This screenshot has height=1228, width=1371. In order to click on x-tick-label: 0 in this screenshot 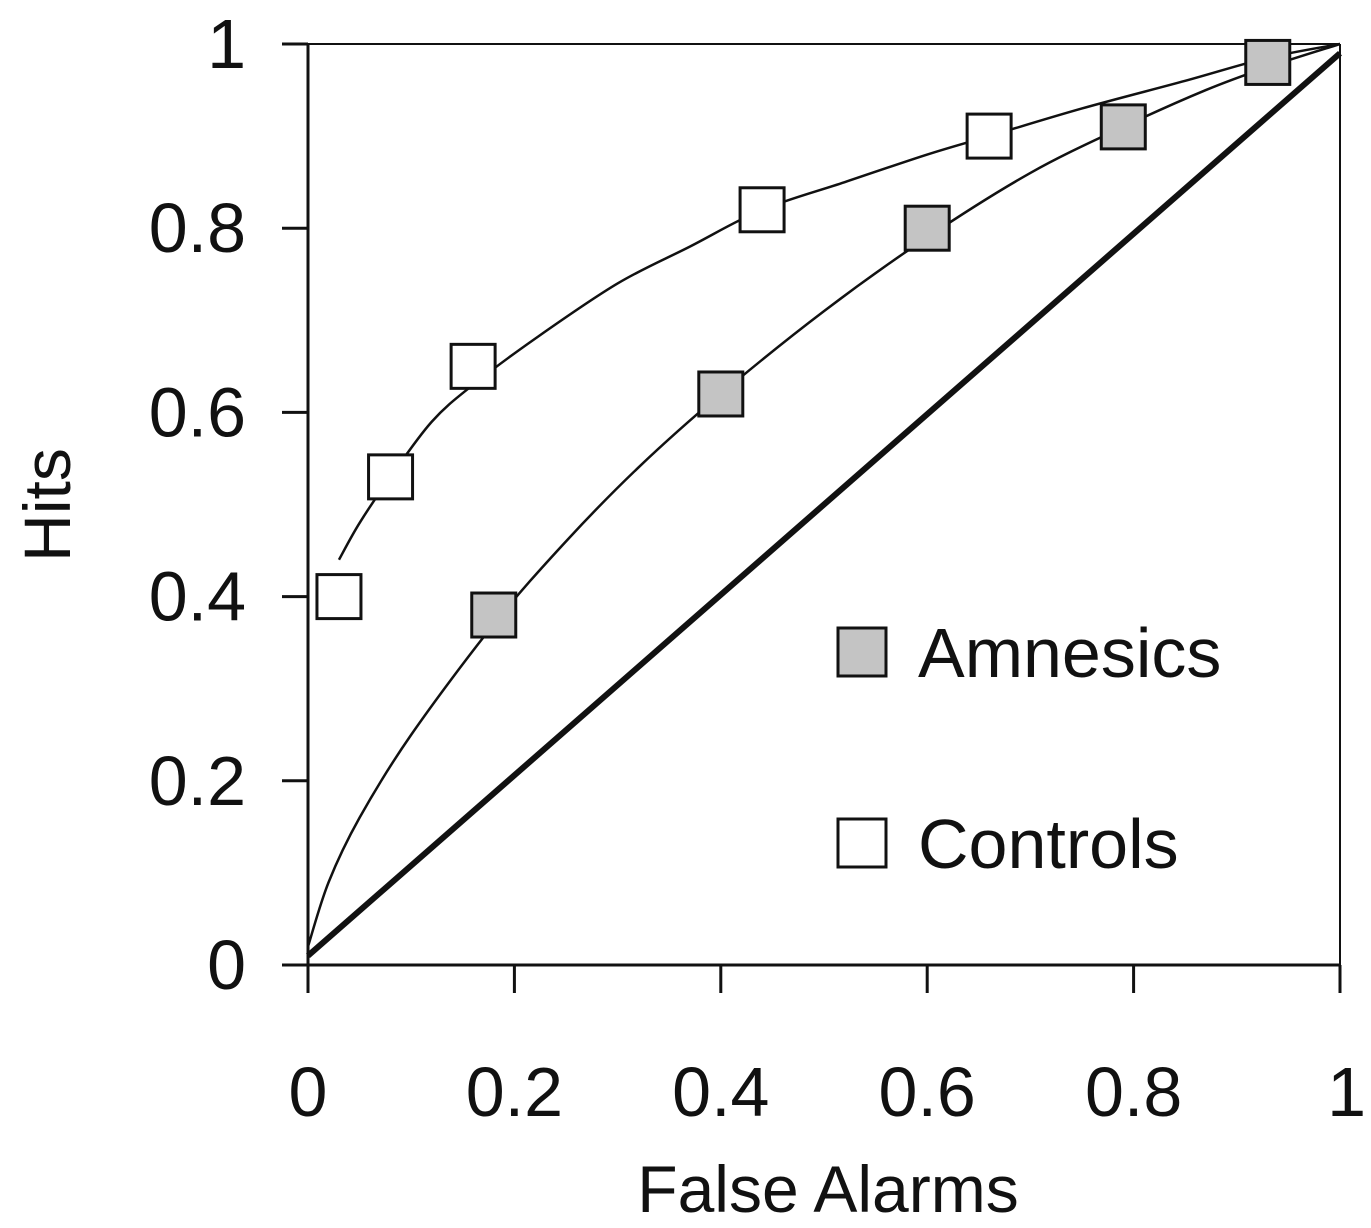, I will do `click(308, 1092)`.